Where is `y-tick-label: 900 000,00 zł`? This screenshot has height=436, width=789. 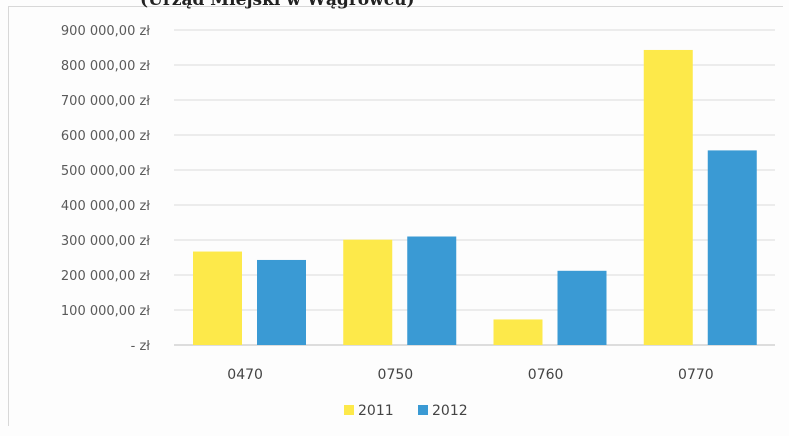
y-tick-label: 900 000,00 zł is located at coordinates (105, 31).